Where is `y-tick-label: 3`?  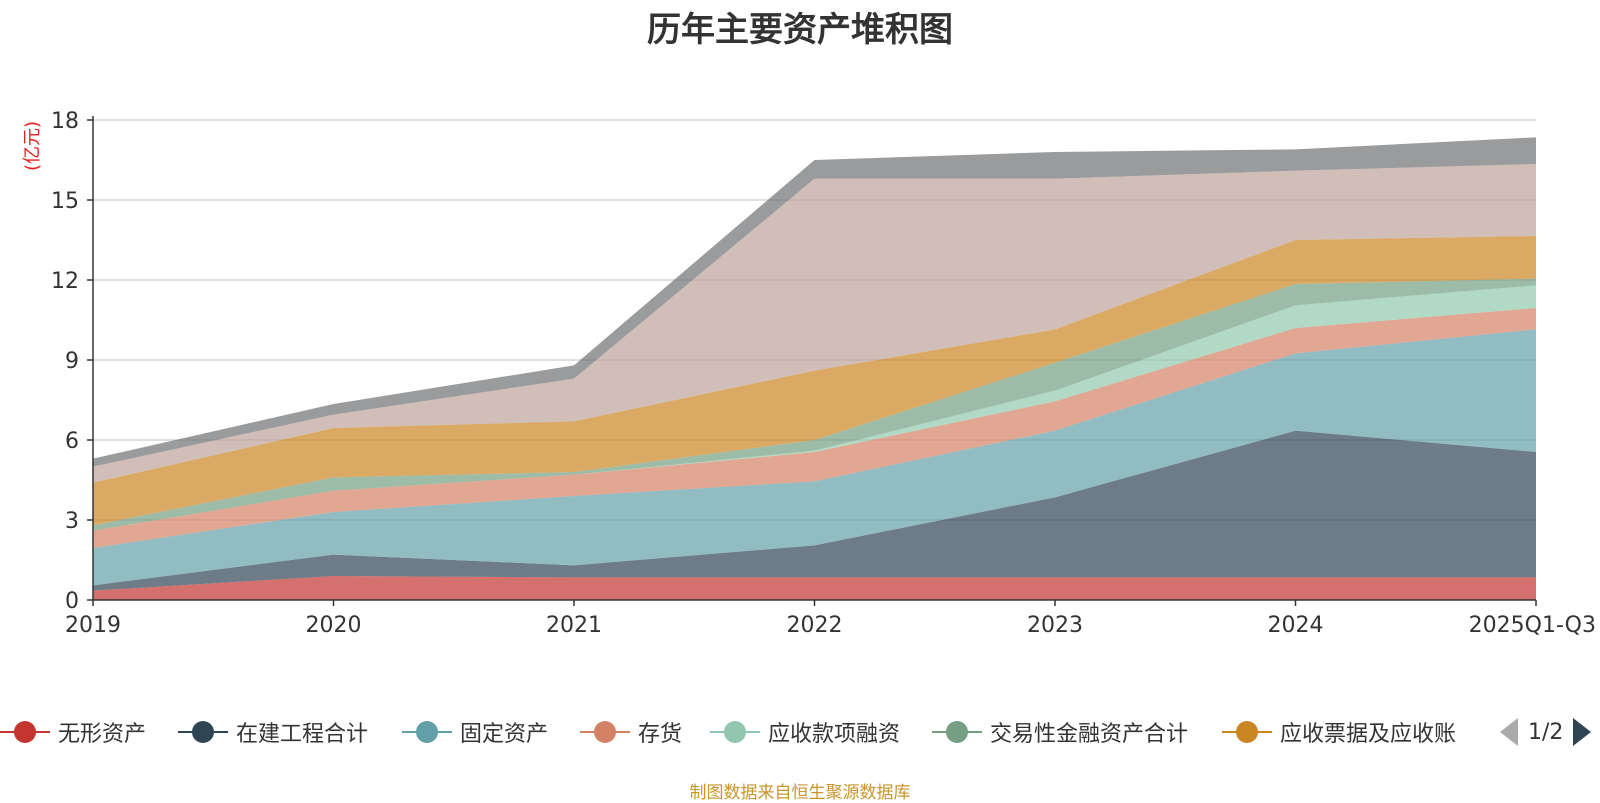 y-tick-label: 3 is located at coordinates (72, 521).